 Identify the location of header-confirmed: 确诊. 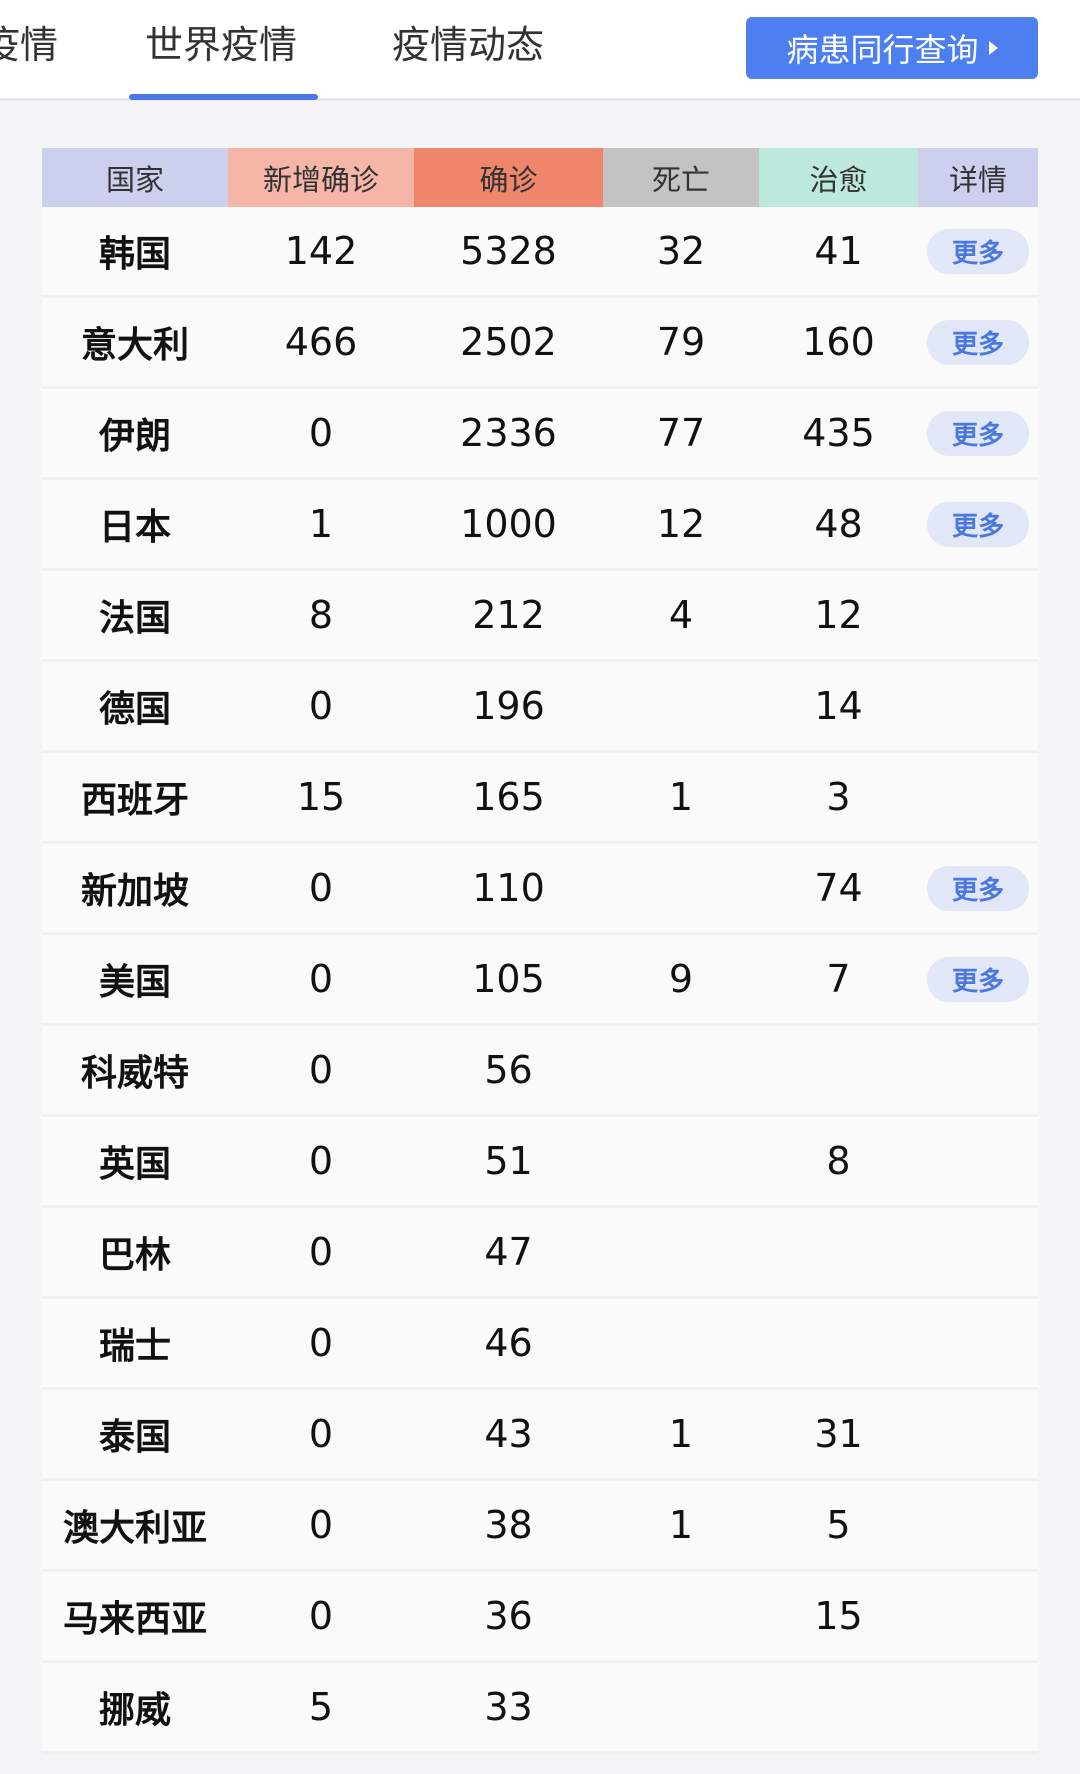
(508, 177).